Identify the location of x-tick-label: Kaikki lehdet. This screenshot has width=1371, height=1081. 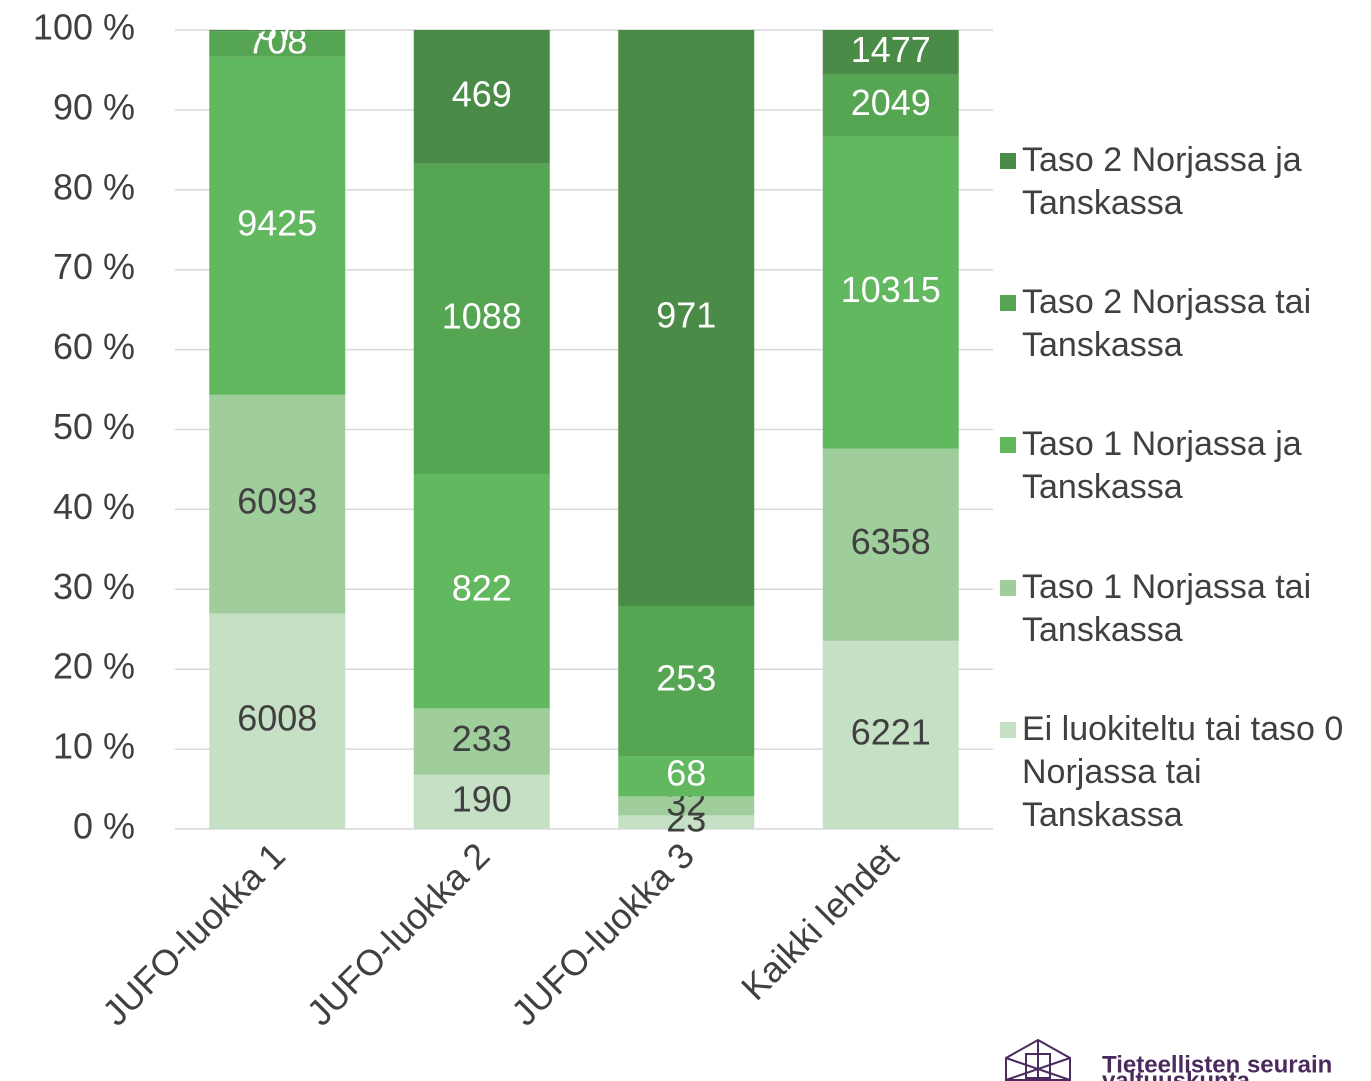
(819, 921).